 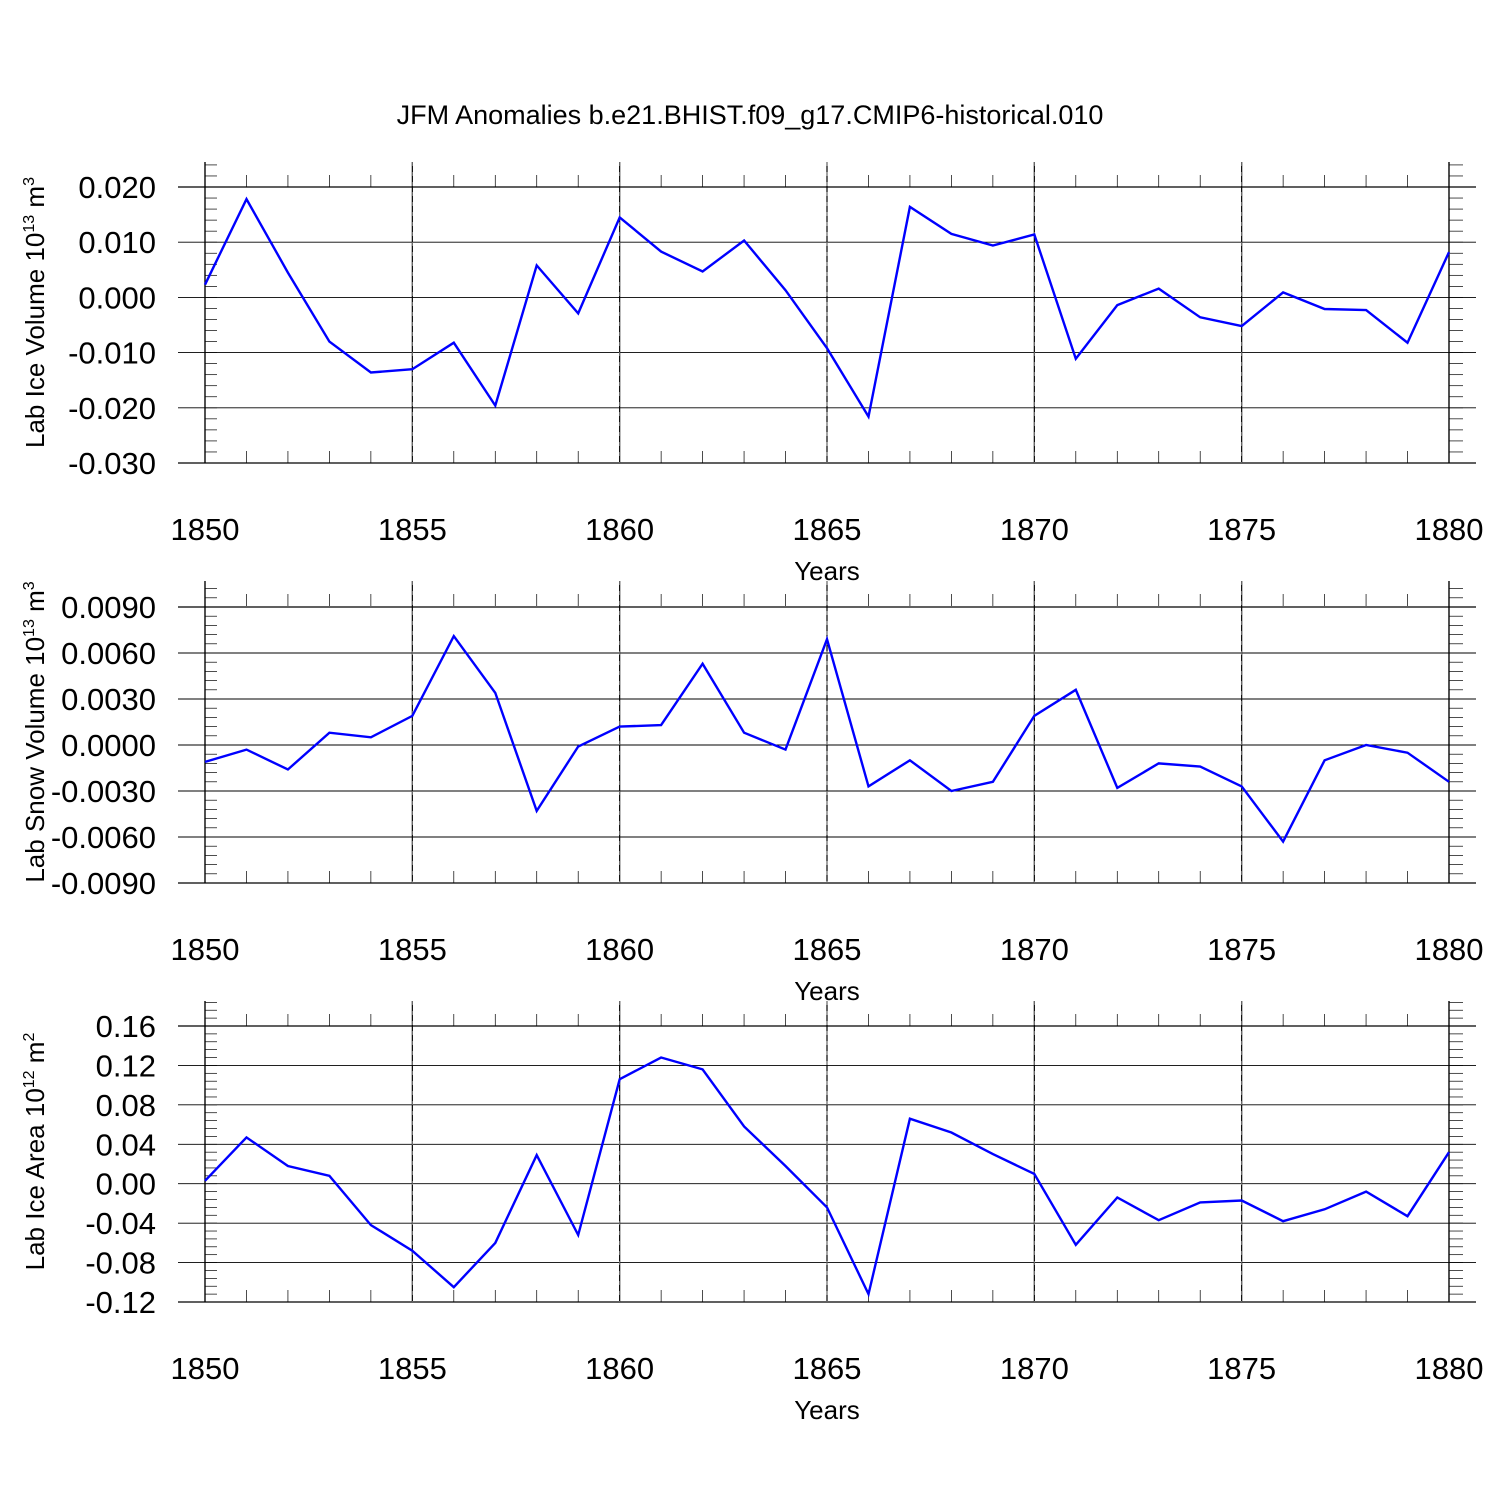 I want to click on y-tick-label: 0.08, so click(x=126, y=1105).